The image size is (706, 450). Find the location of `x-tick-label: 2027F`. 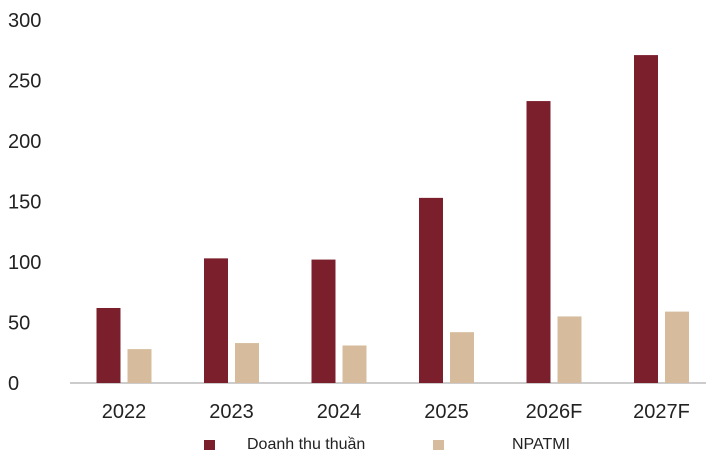

x-tick-label: 2027F is located at coordinates (661, 412).